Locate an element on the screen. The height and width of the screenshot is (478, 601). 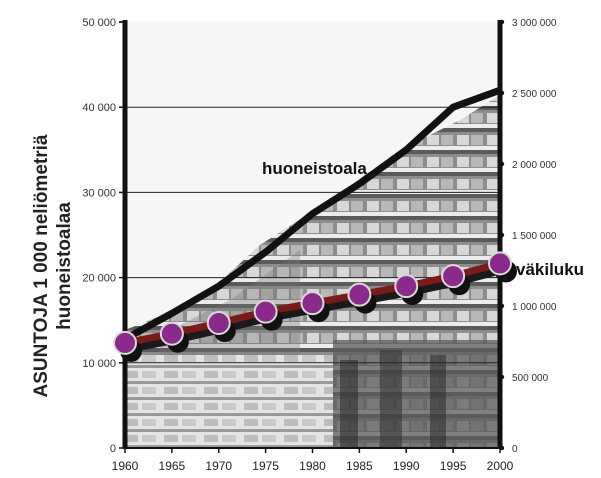
marker-1965 is located at coordinates (171, 333).